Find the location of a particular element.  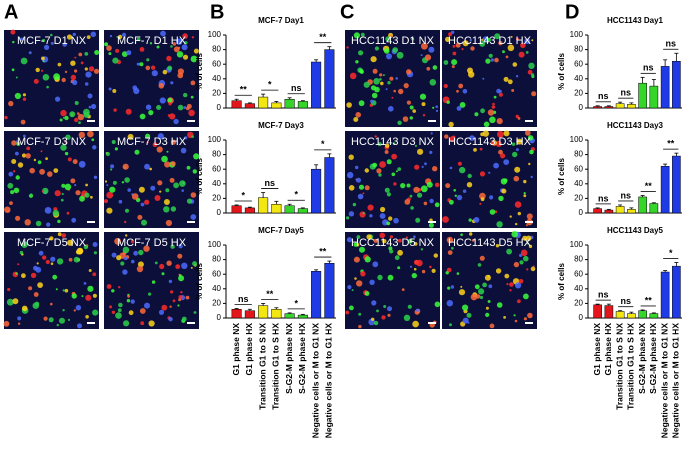

panel-label: A is located at coordinates (11, 12).